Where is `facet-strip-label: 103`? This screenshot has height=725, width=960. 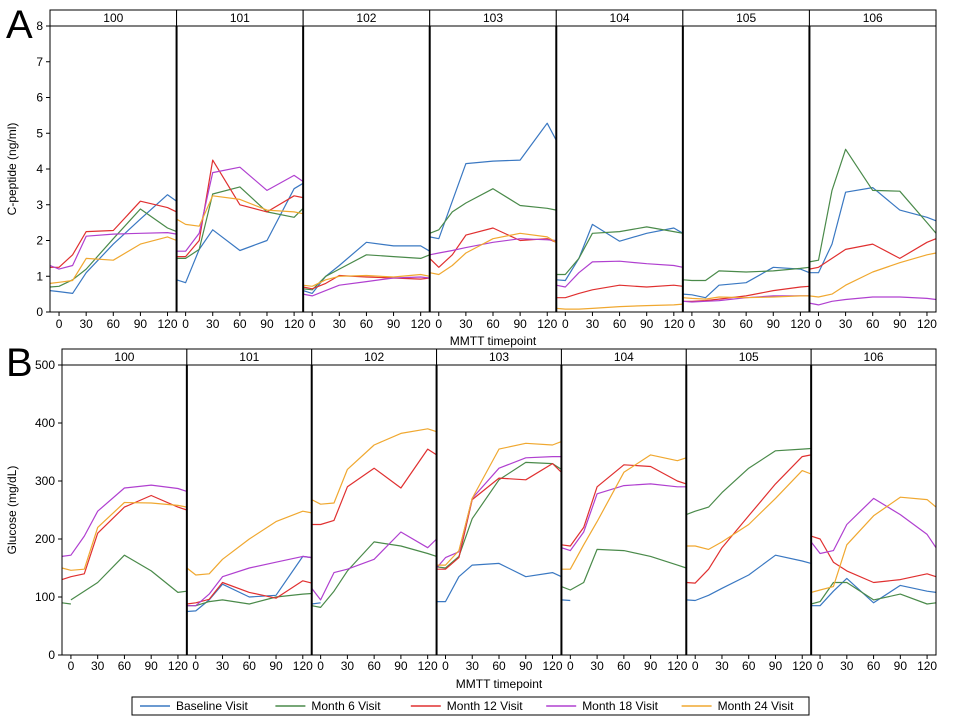 facet-strip-label: 103 is located at coordinates (499, 357).